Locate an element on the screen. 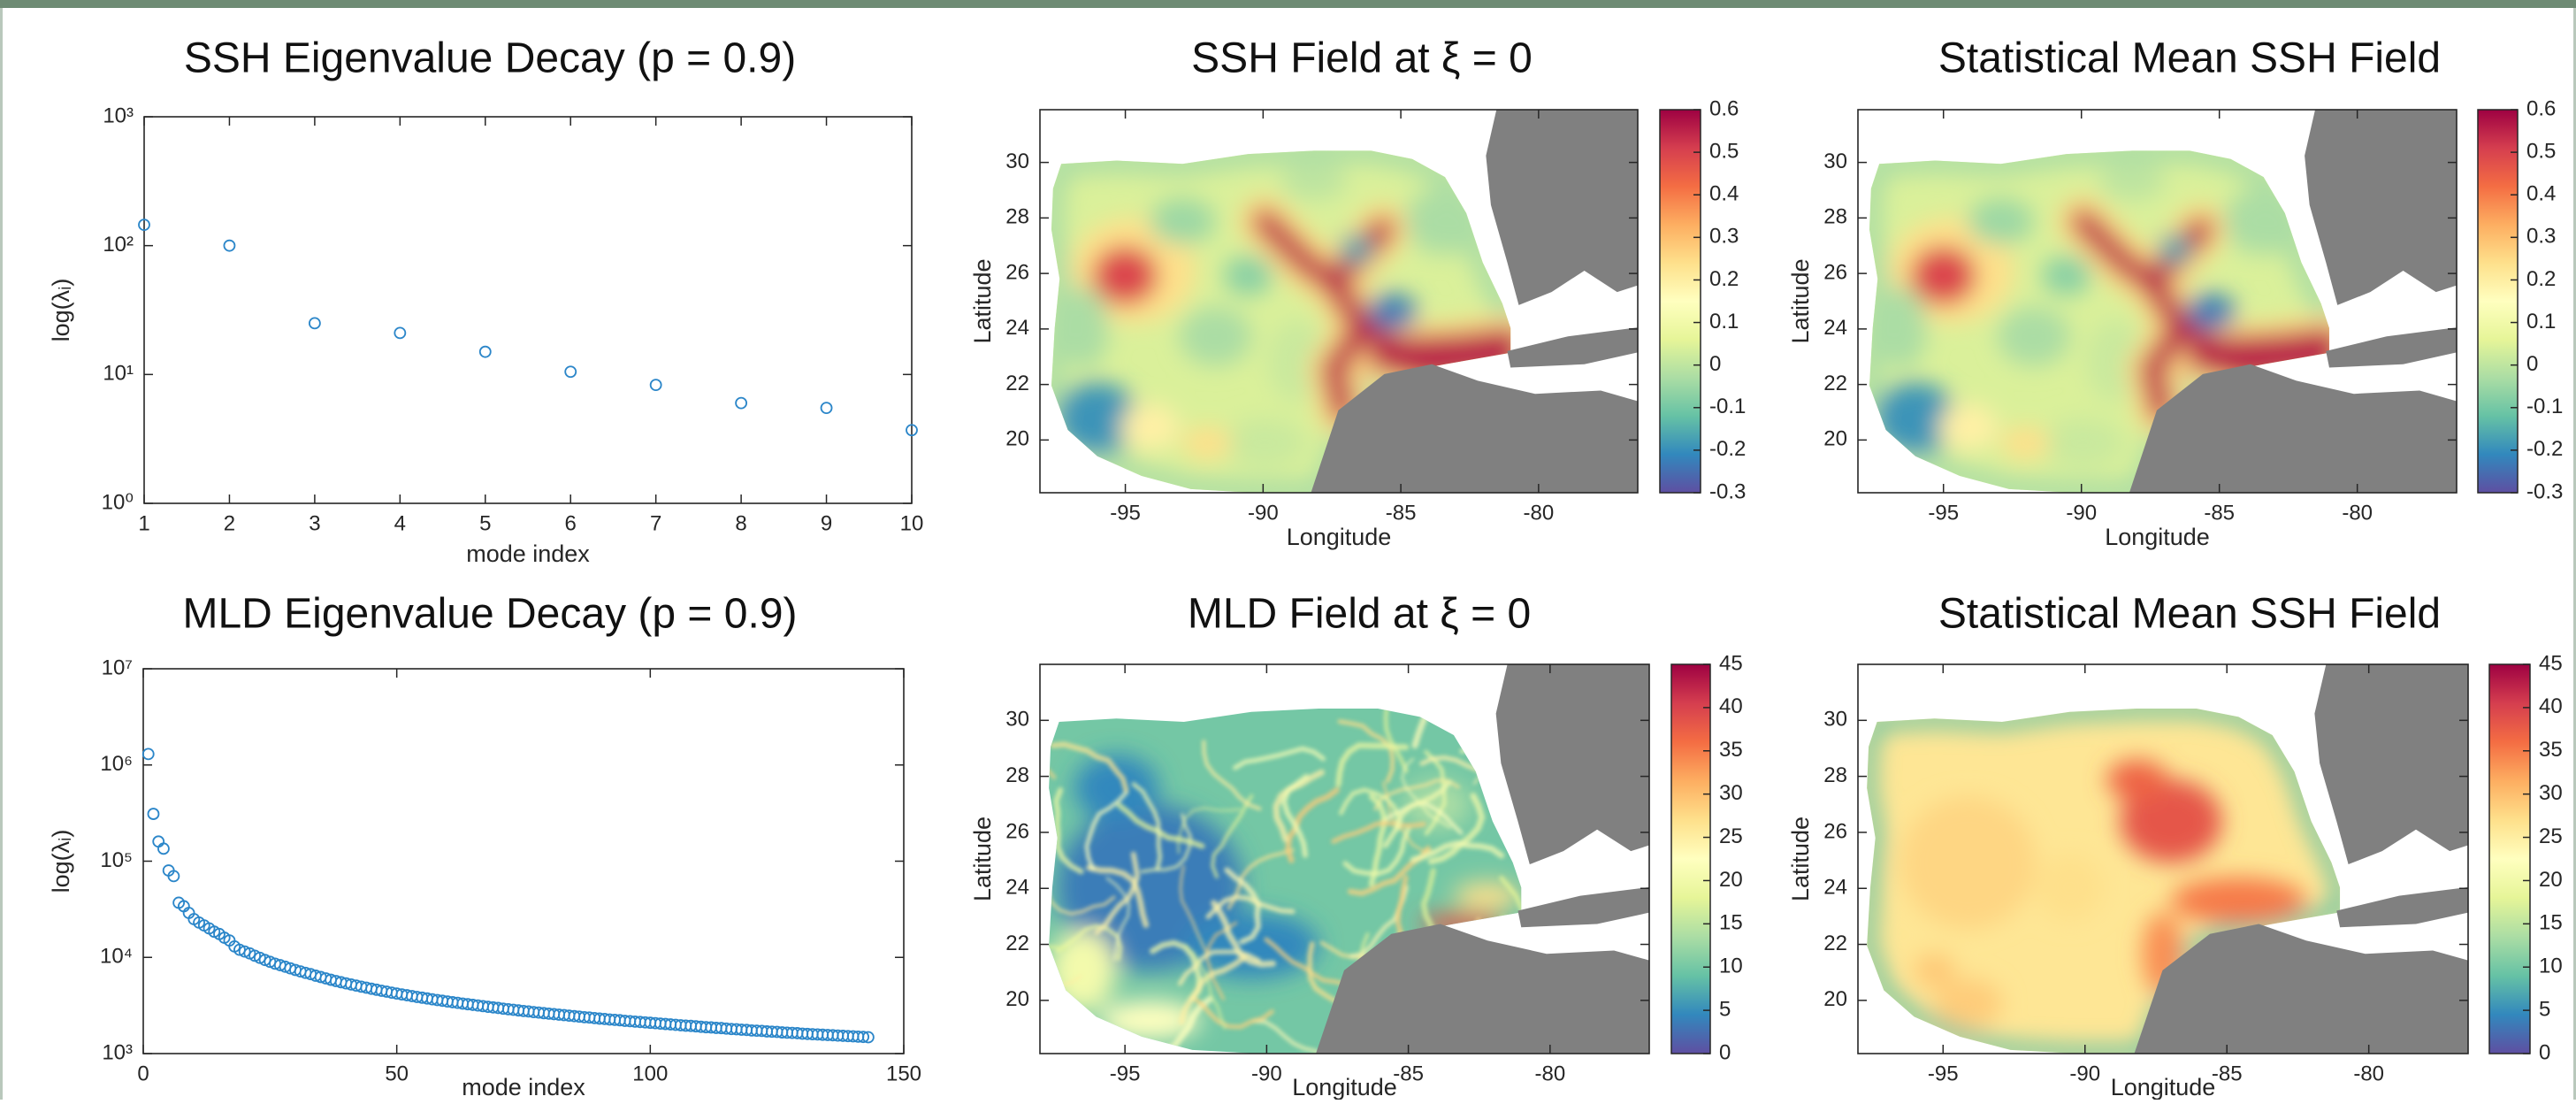 This screenshot has width=2576, height=1104. y-tick-label: 24 is located at coordinates (1017, 328).